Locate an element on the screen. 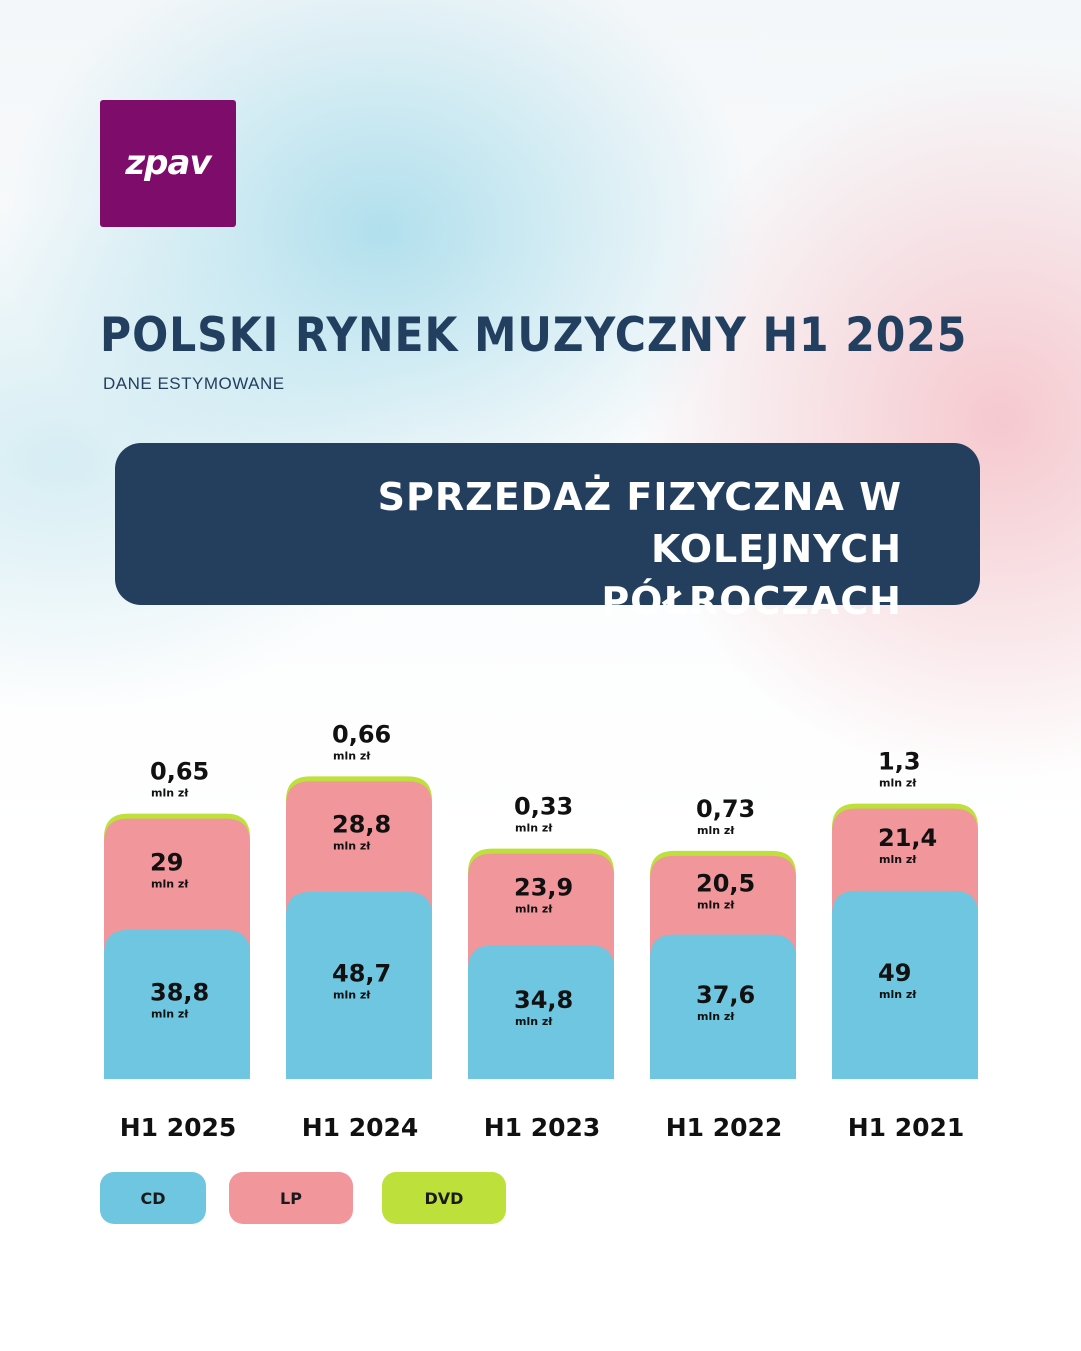 The width and height of the screenshot is (1081, 1351). data-label-dvd-0-value: 0,65 is located at coordinates (179, 772).